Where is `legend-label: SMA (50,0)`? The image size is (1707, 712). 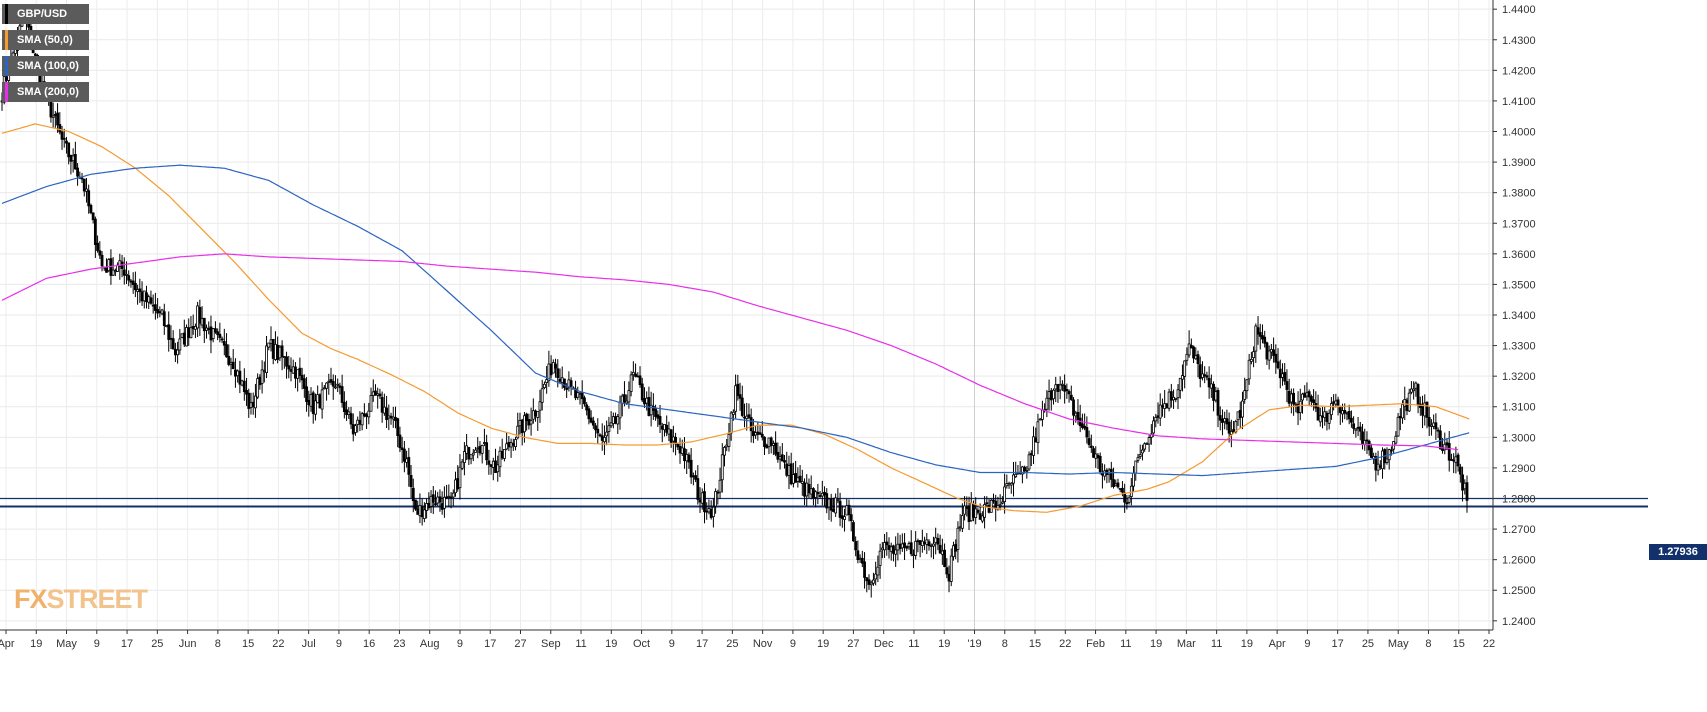
legend-label: SMA (50,0) is located at coordinates (45, 40).